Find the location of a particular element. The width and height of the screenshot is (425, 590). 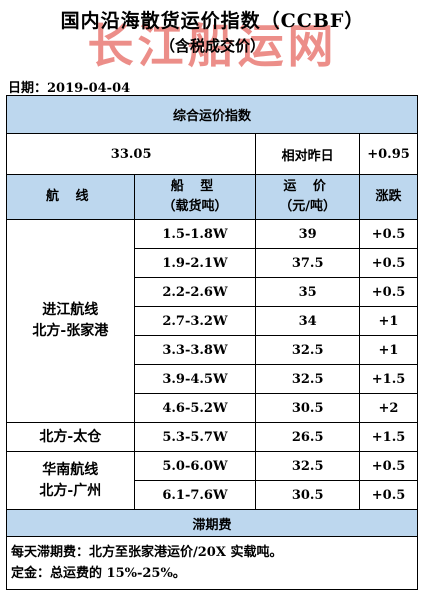

route-label: 华南航线 is located at coordinates (70, 469).